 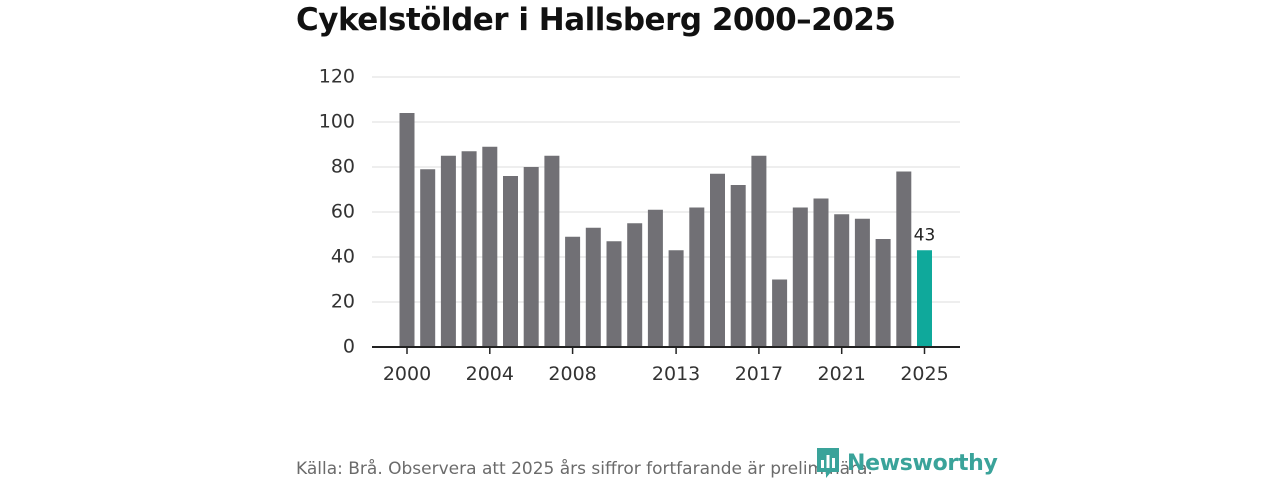 What do you see at coordinates (596, 20) in the screenshot?
I see `chart-title: Cykelstölder i Hallsberg 2000–2025` at bounding box center [596, 20].